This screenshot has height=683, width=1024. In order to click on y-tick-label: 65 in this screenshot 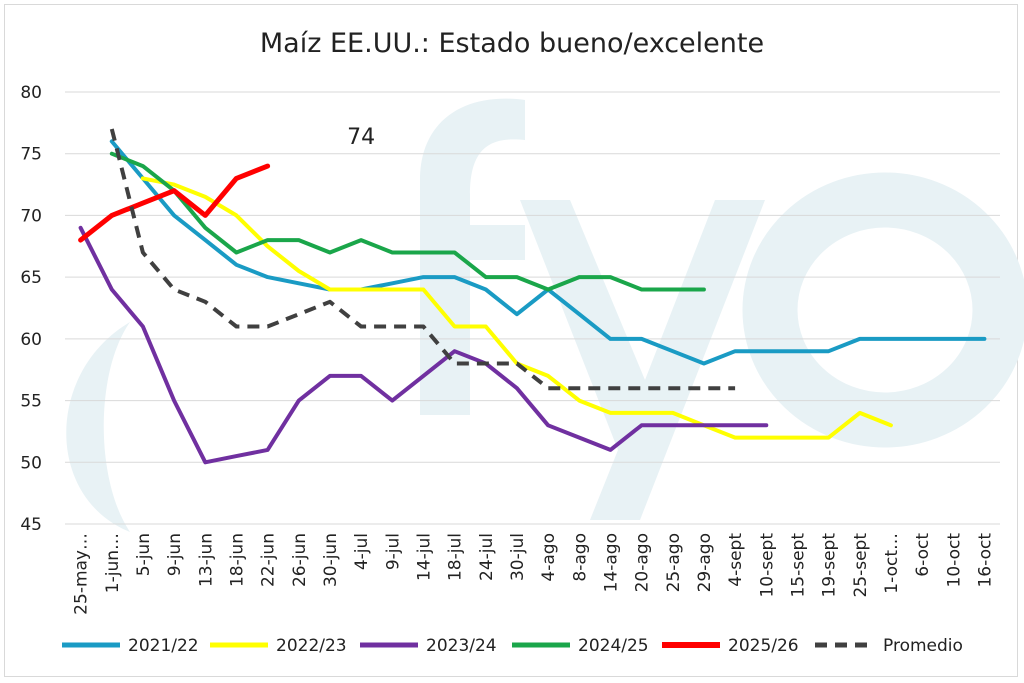, I will do `click(31, 278)`.